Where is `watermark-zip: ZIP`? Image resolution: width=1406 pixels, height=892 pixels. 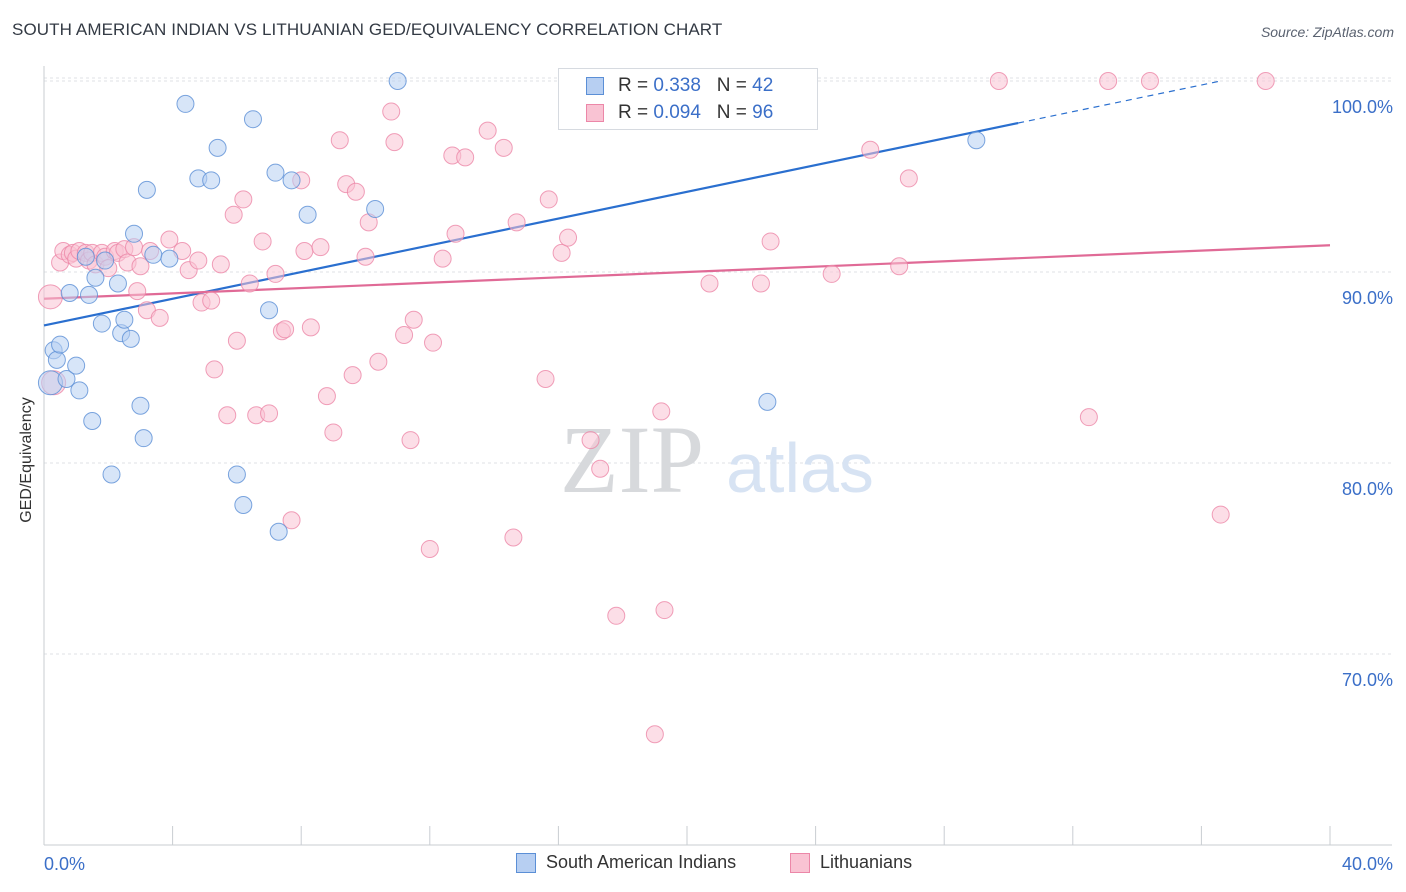 watermark-zip: ZIP is located at coordinates (632, 459).